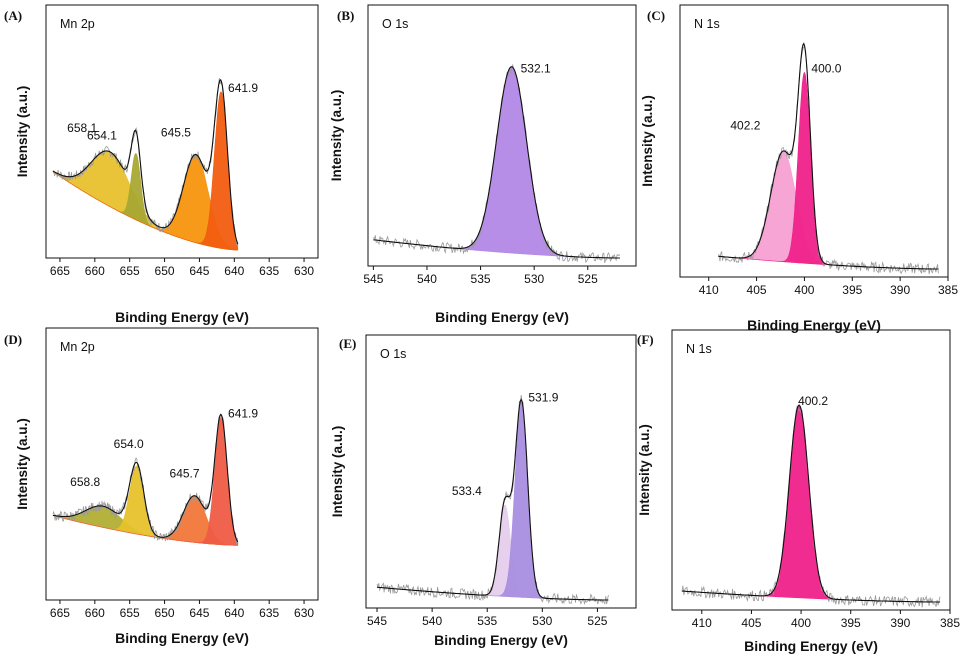 The width and height of the screenshot is (966, 660). Describe the element at coordinates (185, 474) in the screenshot. I see `peak-label: 645.7` at that location.